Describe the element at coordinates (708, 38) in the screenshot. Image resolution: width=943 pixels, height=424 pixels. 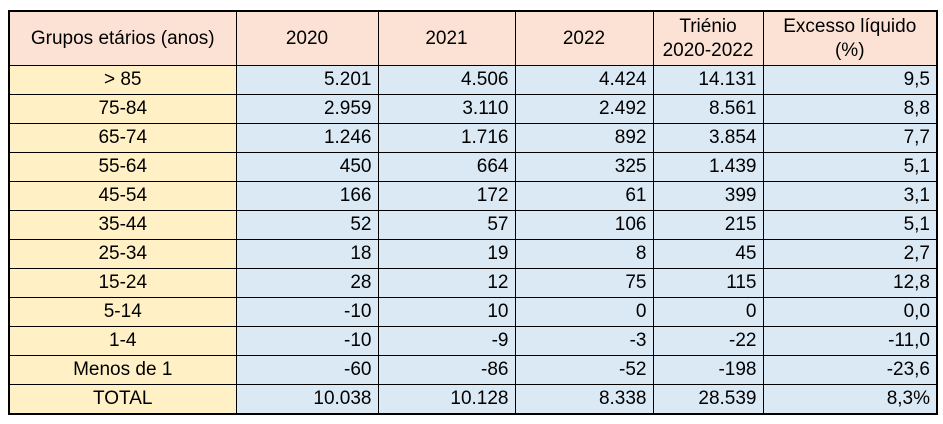
I see `col-header-trienio: Triénio 2020-2022` at that location.